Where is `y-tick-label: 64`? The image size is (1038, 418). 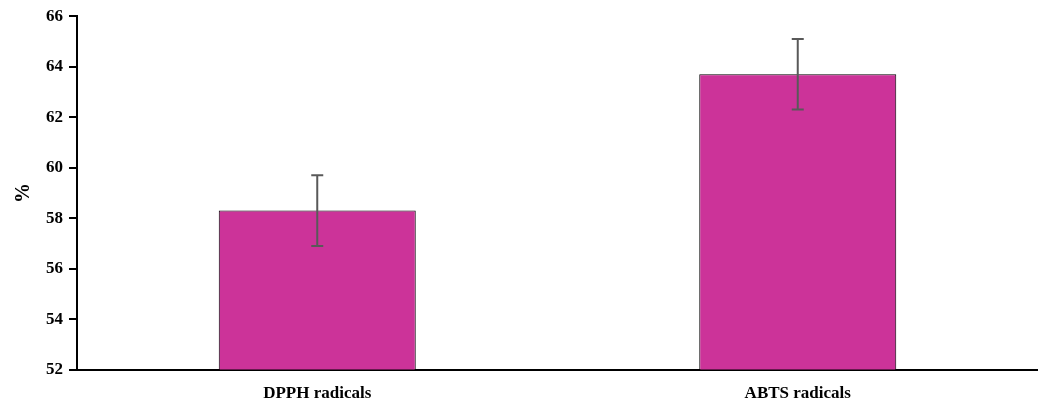 y-tick-label: 64 is located at coordinates (55, 66).